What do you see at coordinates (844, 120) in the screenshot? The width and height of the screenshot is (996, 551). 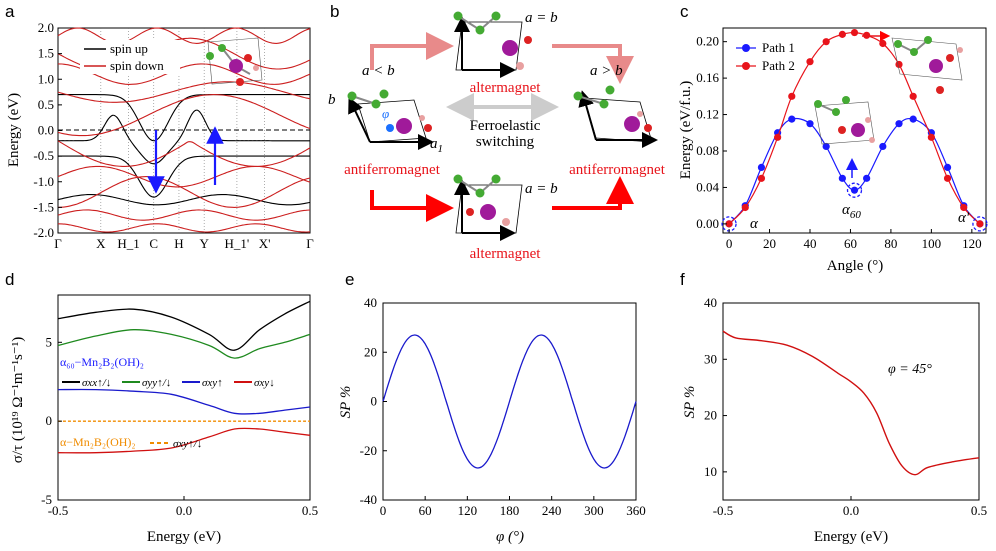 I see `structure-inset-c2` at bounding box center [844, 120].